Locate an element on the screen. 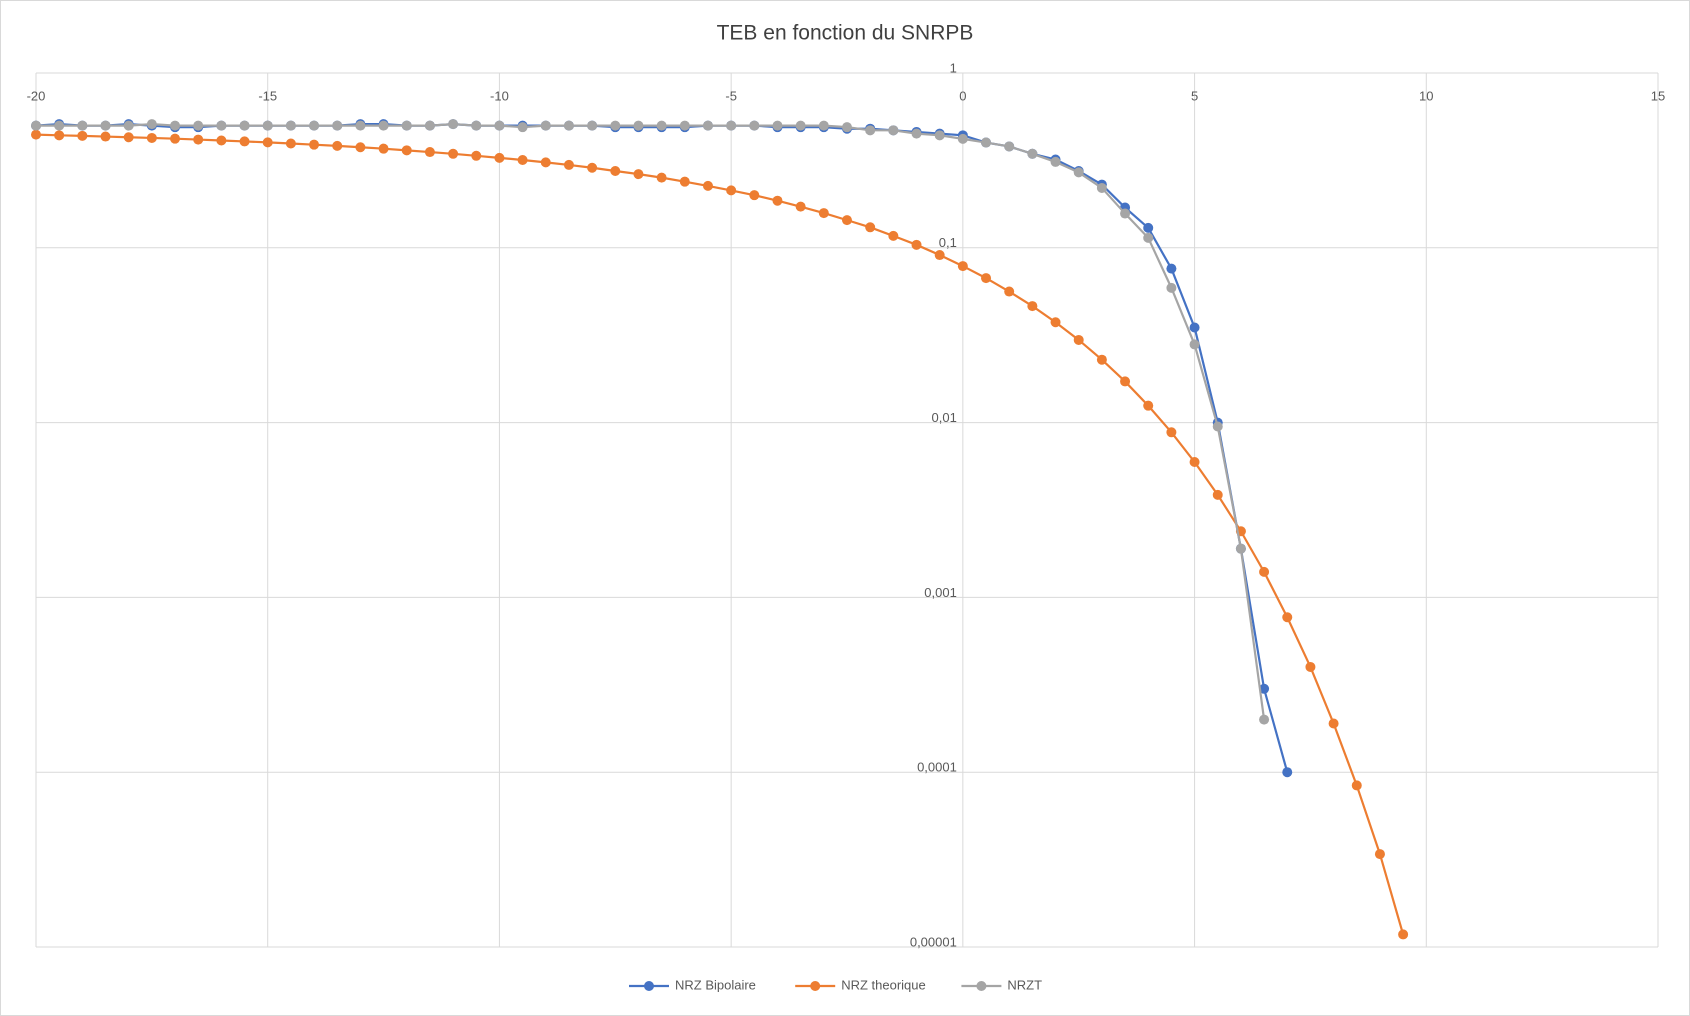 The image size is (1690, 1016). x-tick-label: -10 is located at coordinates (499, 95).